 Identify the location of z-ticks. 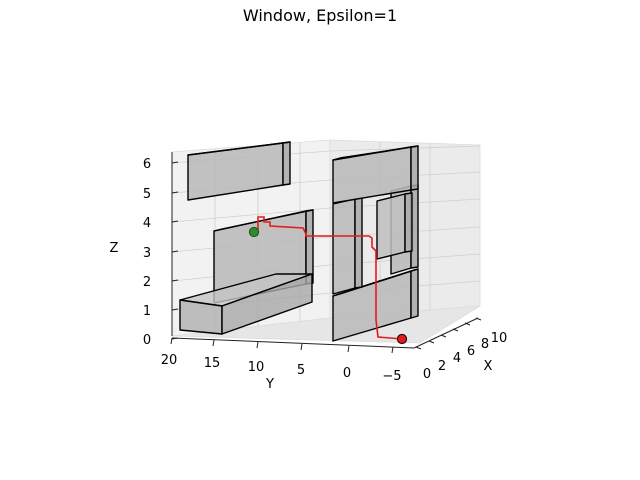
(175, 250).